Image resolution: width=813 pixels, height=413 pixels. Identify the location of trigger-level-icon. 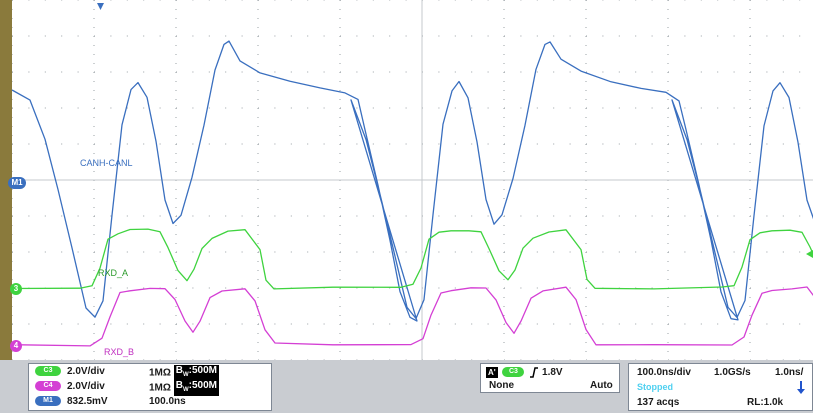
(809, 254).